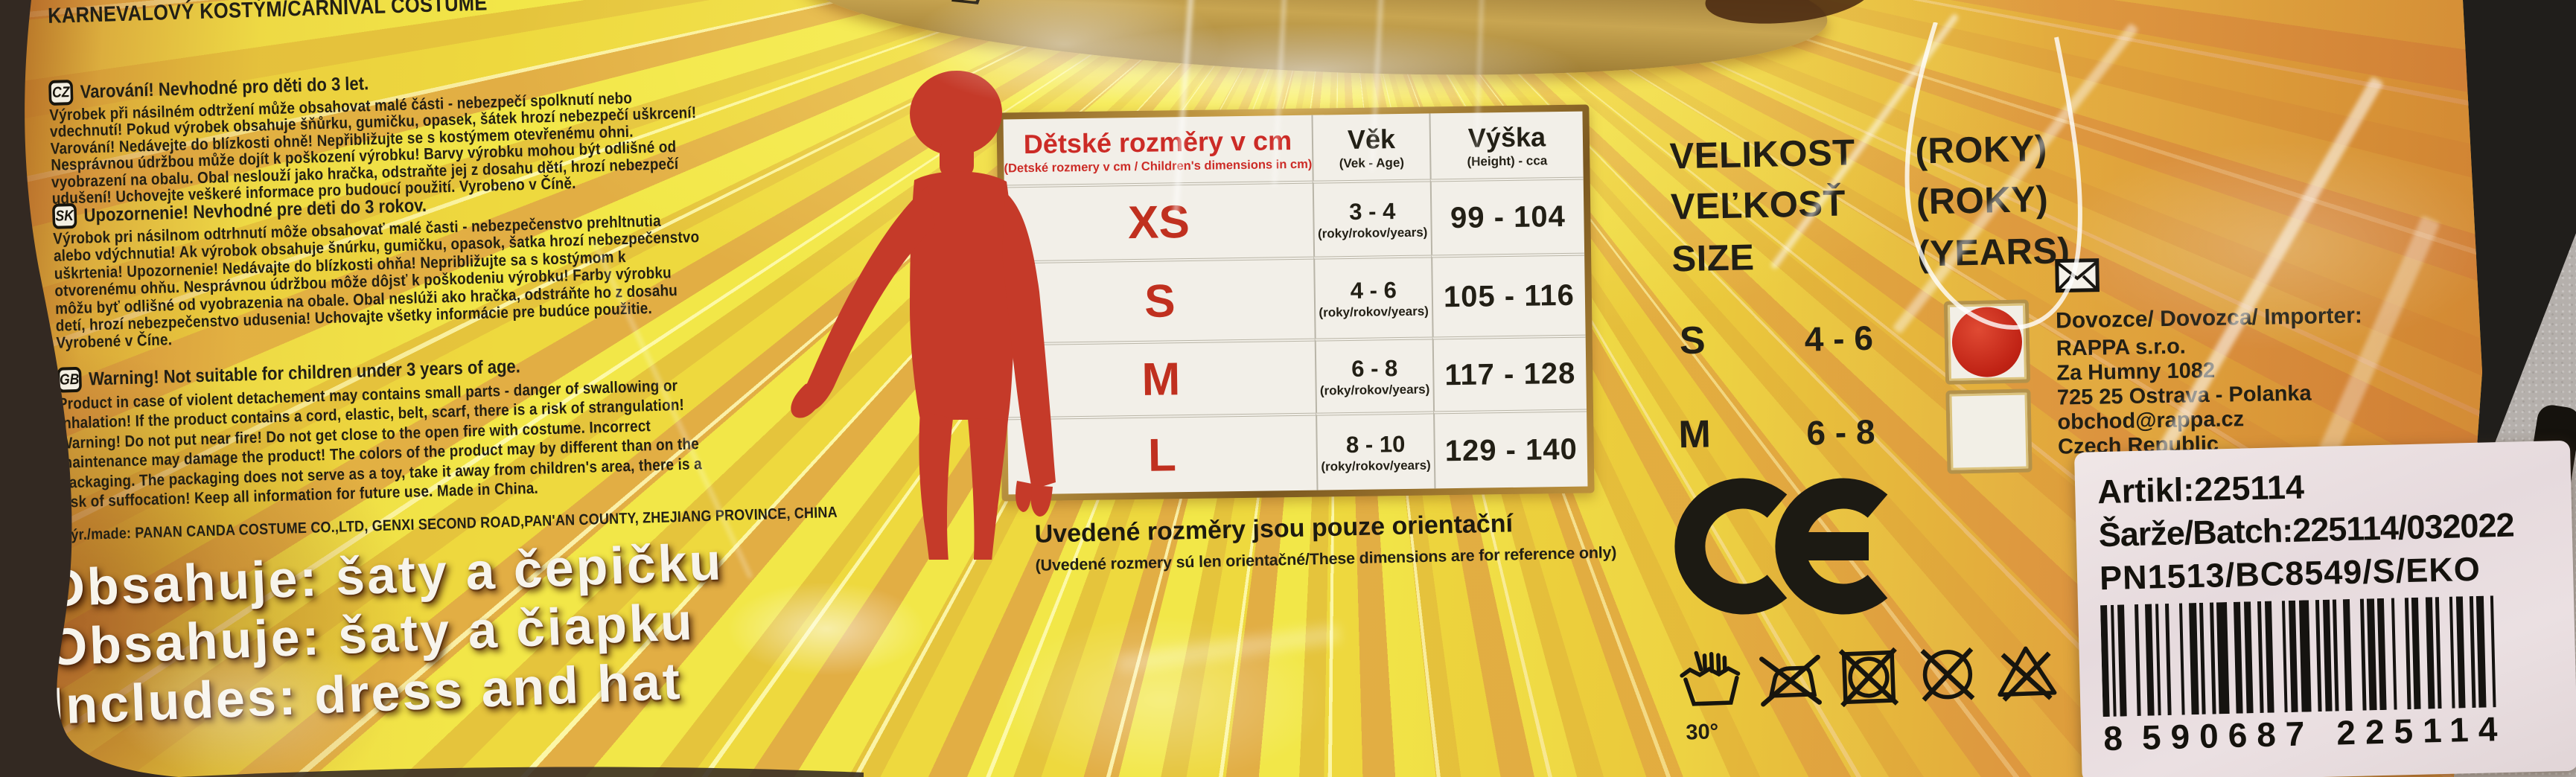 The width and height of the screenshot is (2576, 777). What do you see at coordinates (2228, 735) in the screenshot?
I see `barcode-digit-group1: 590687` at bounding box center [2228, 735].